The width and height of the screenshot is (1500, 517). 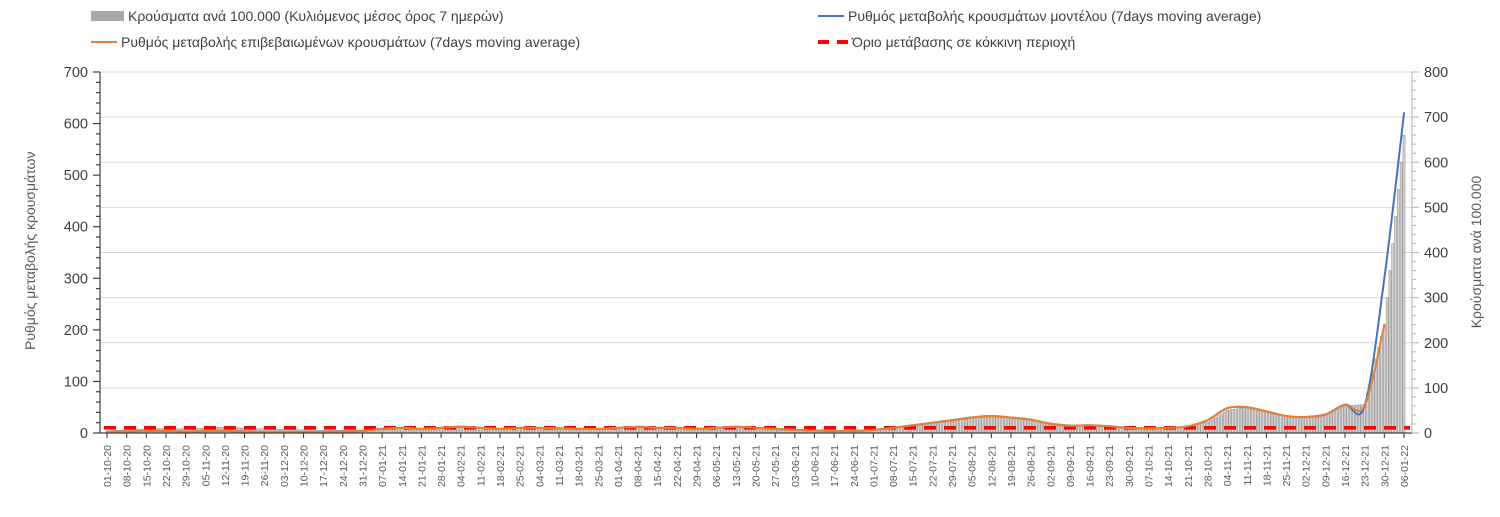 I want to click on red-dash-swatch-icon, so click(x=833, y=42).